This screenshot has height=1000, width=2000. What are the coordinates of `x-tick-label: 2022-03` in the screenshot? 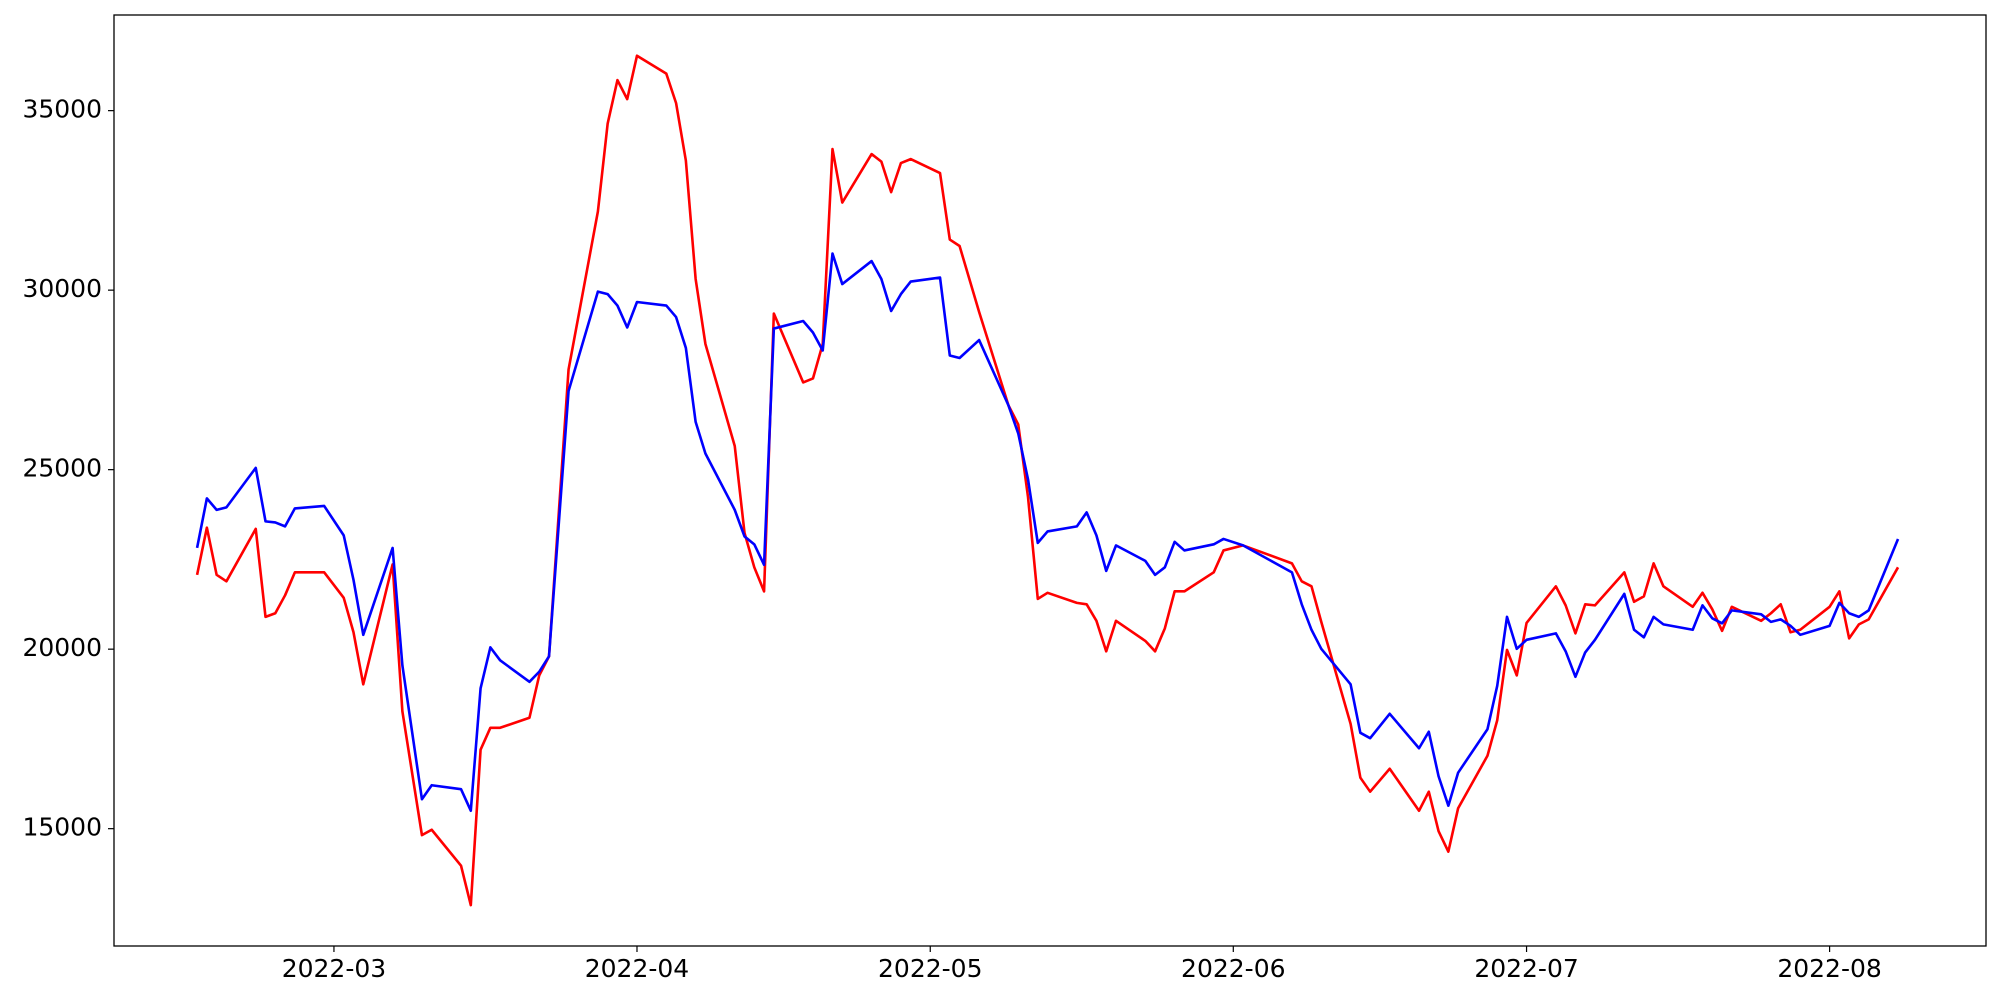 It's located at (334, 968).